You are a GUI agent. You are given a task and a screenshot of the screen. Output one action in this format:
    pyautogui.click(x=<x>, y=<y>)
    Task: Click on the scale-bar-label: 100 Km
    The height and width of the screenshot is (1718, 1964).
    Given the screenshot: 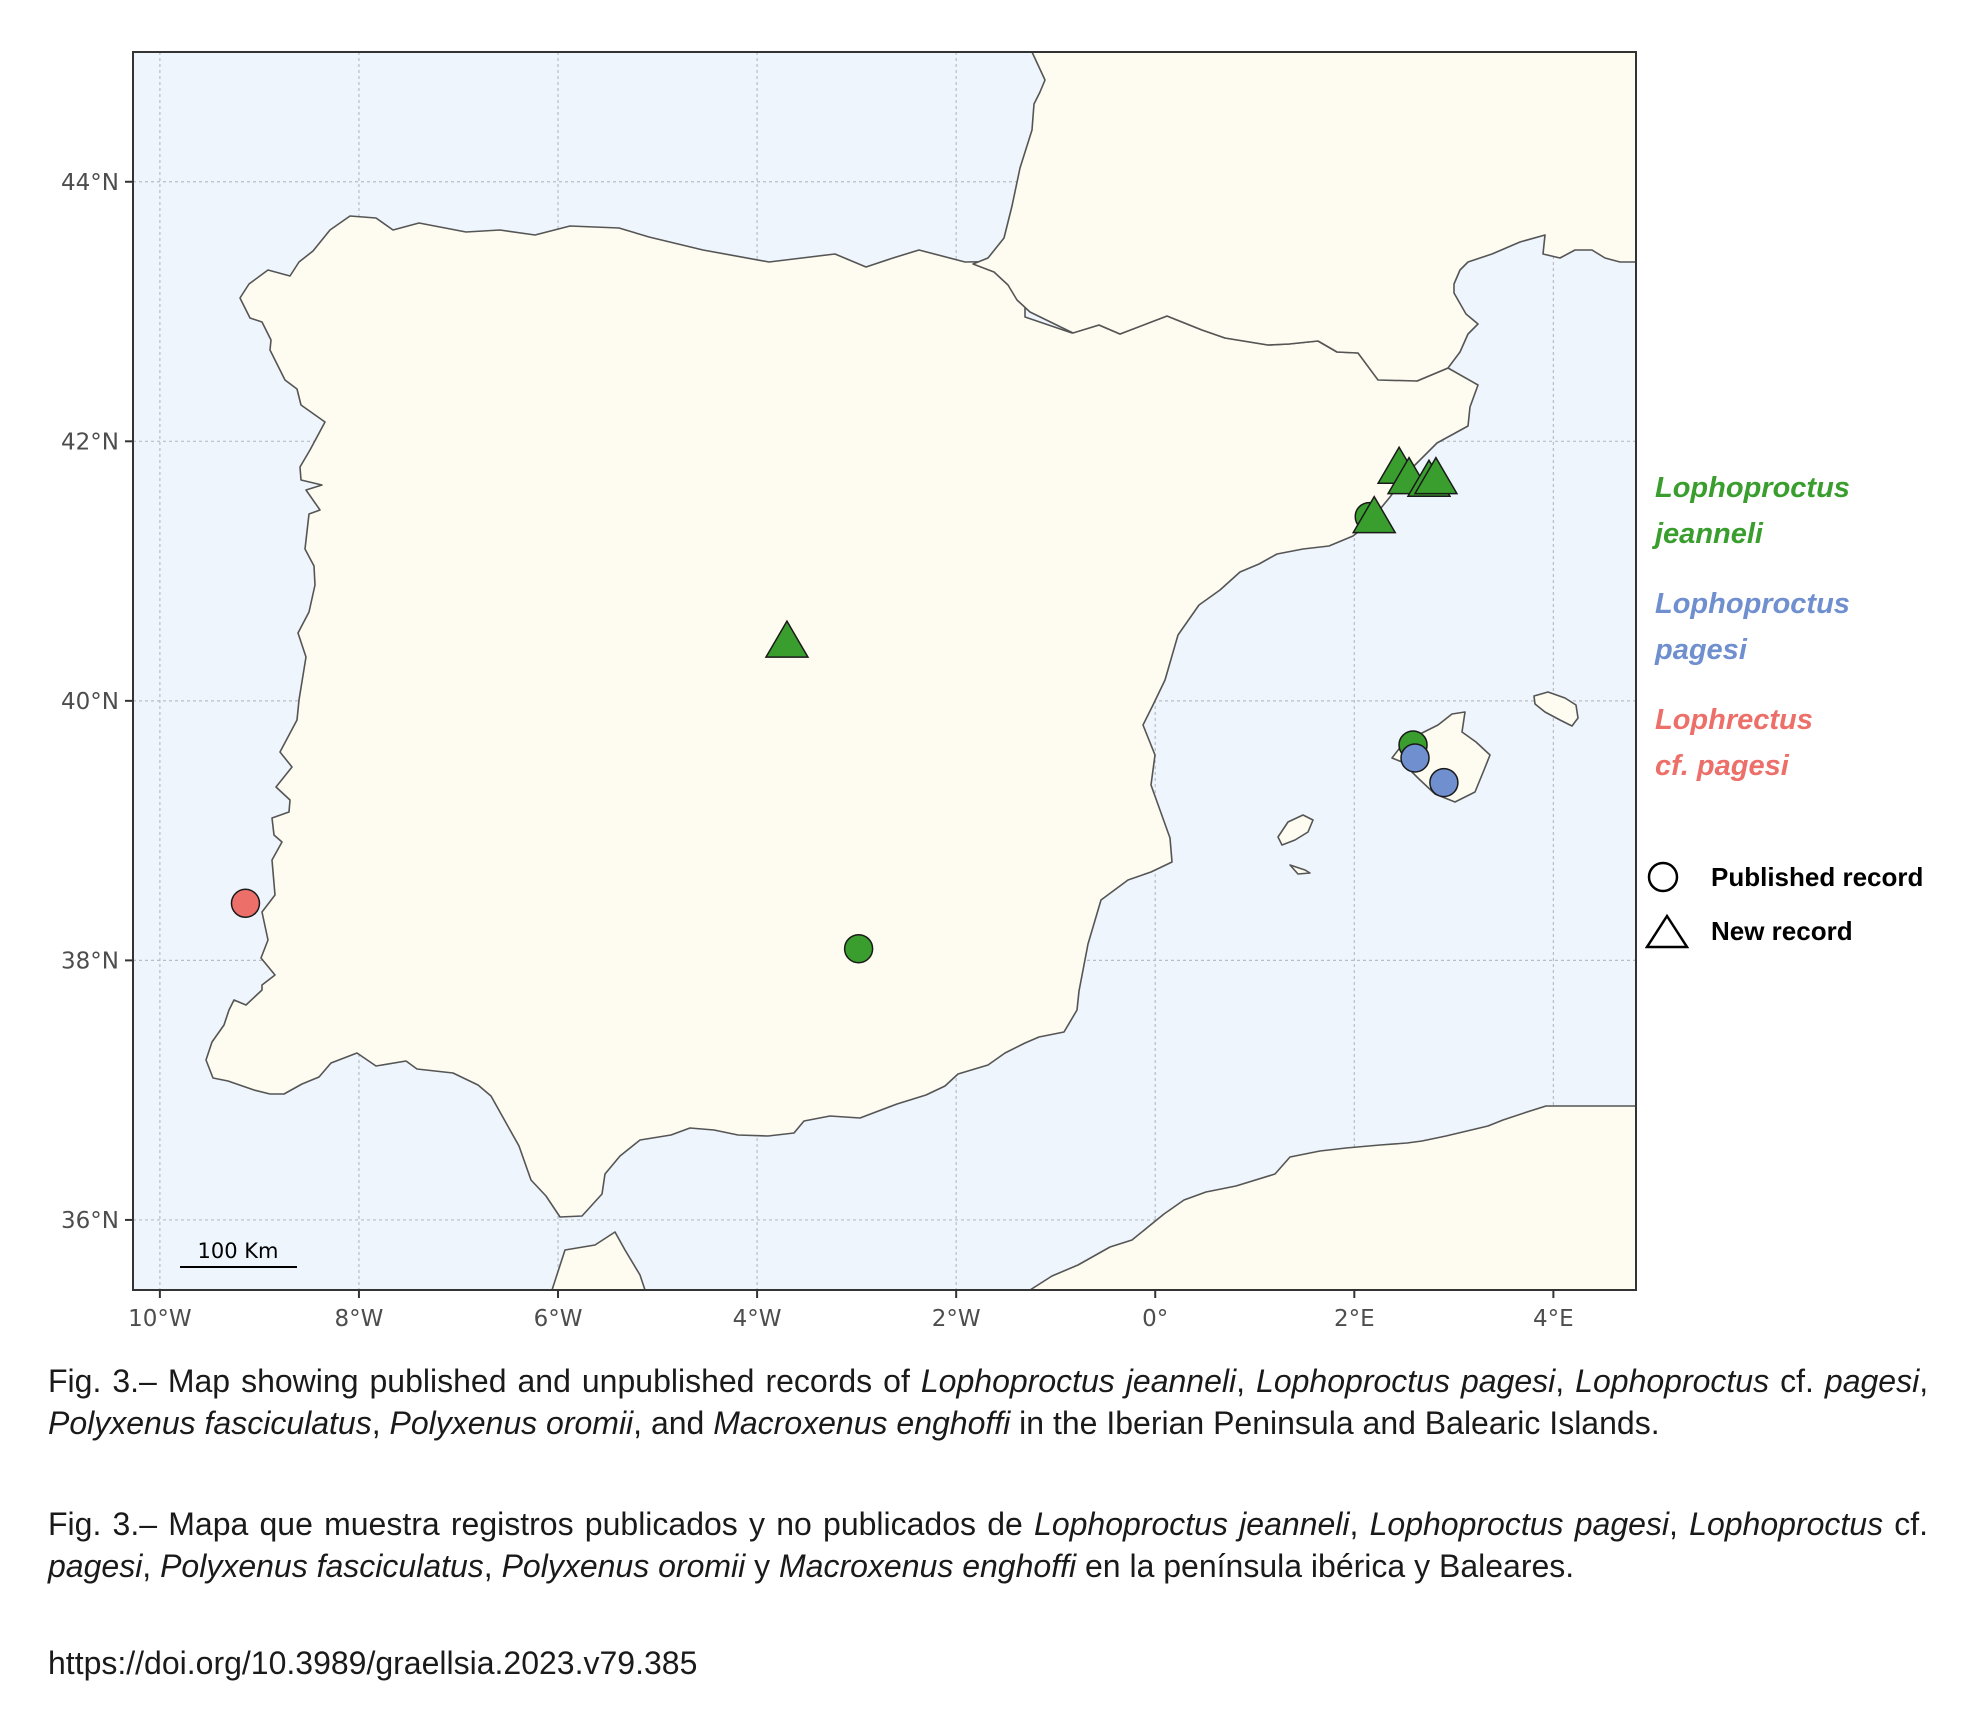 What is the action you would take?
    pyautogui.click(x=238, y=1251)
    